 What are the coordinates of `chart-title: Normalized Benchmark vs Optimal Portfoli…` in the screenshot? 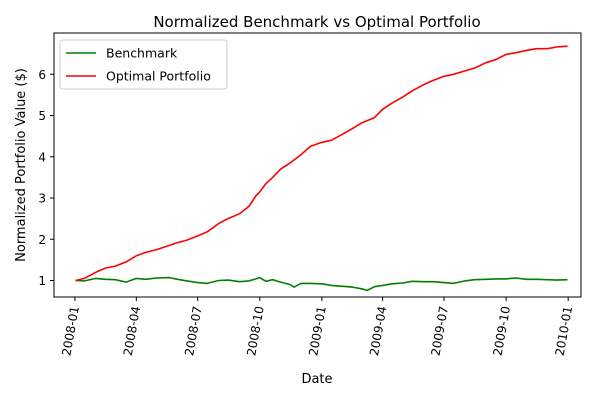 It's located at (316, 22).